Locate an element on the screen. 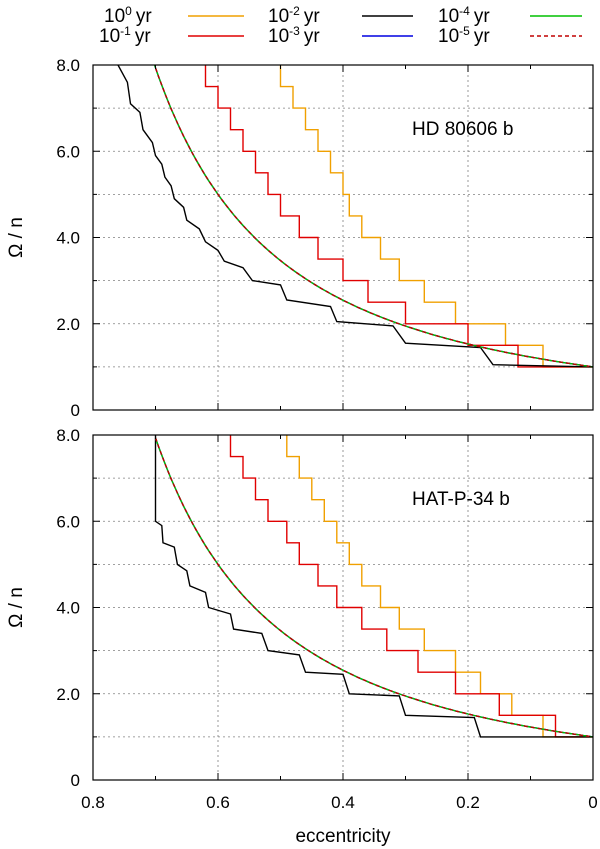 This screenshot has width=600, height=849. legend-entry-2: 10-2 yr is located at coordinates (340, 15).